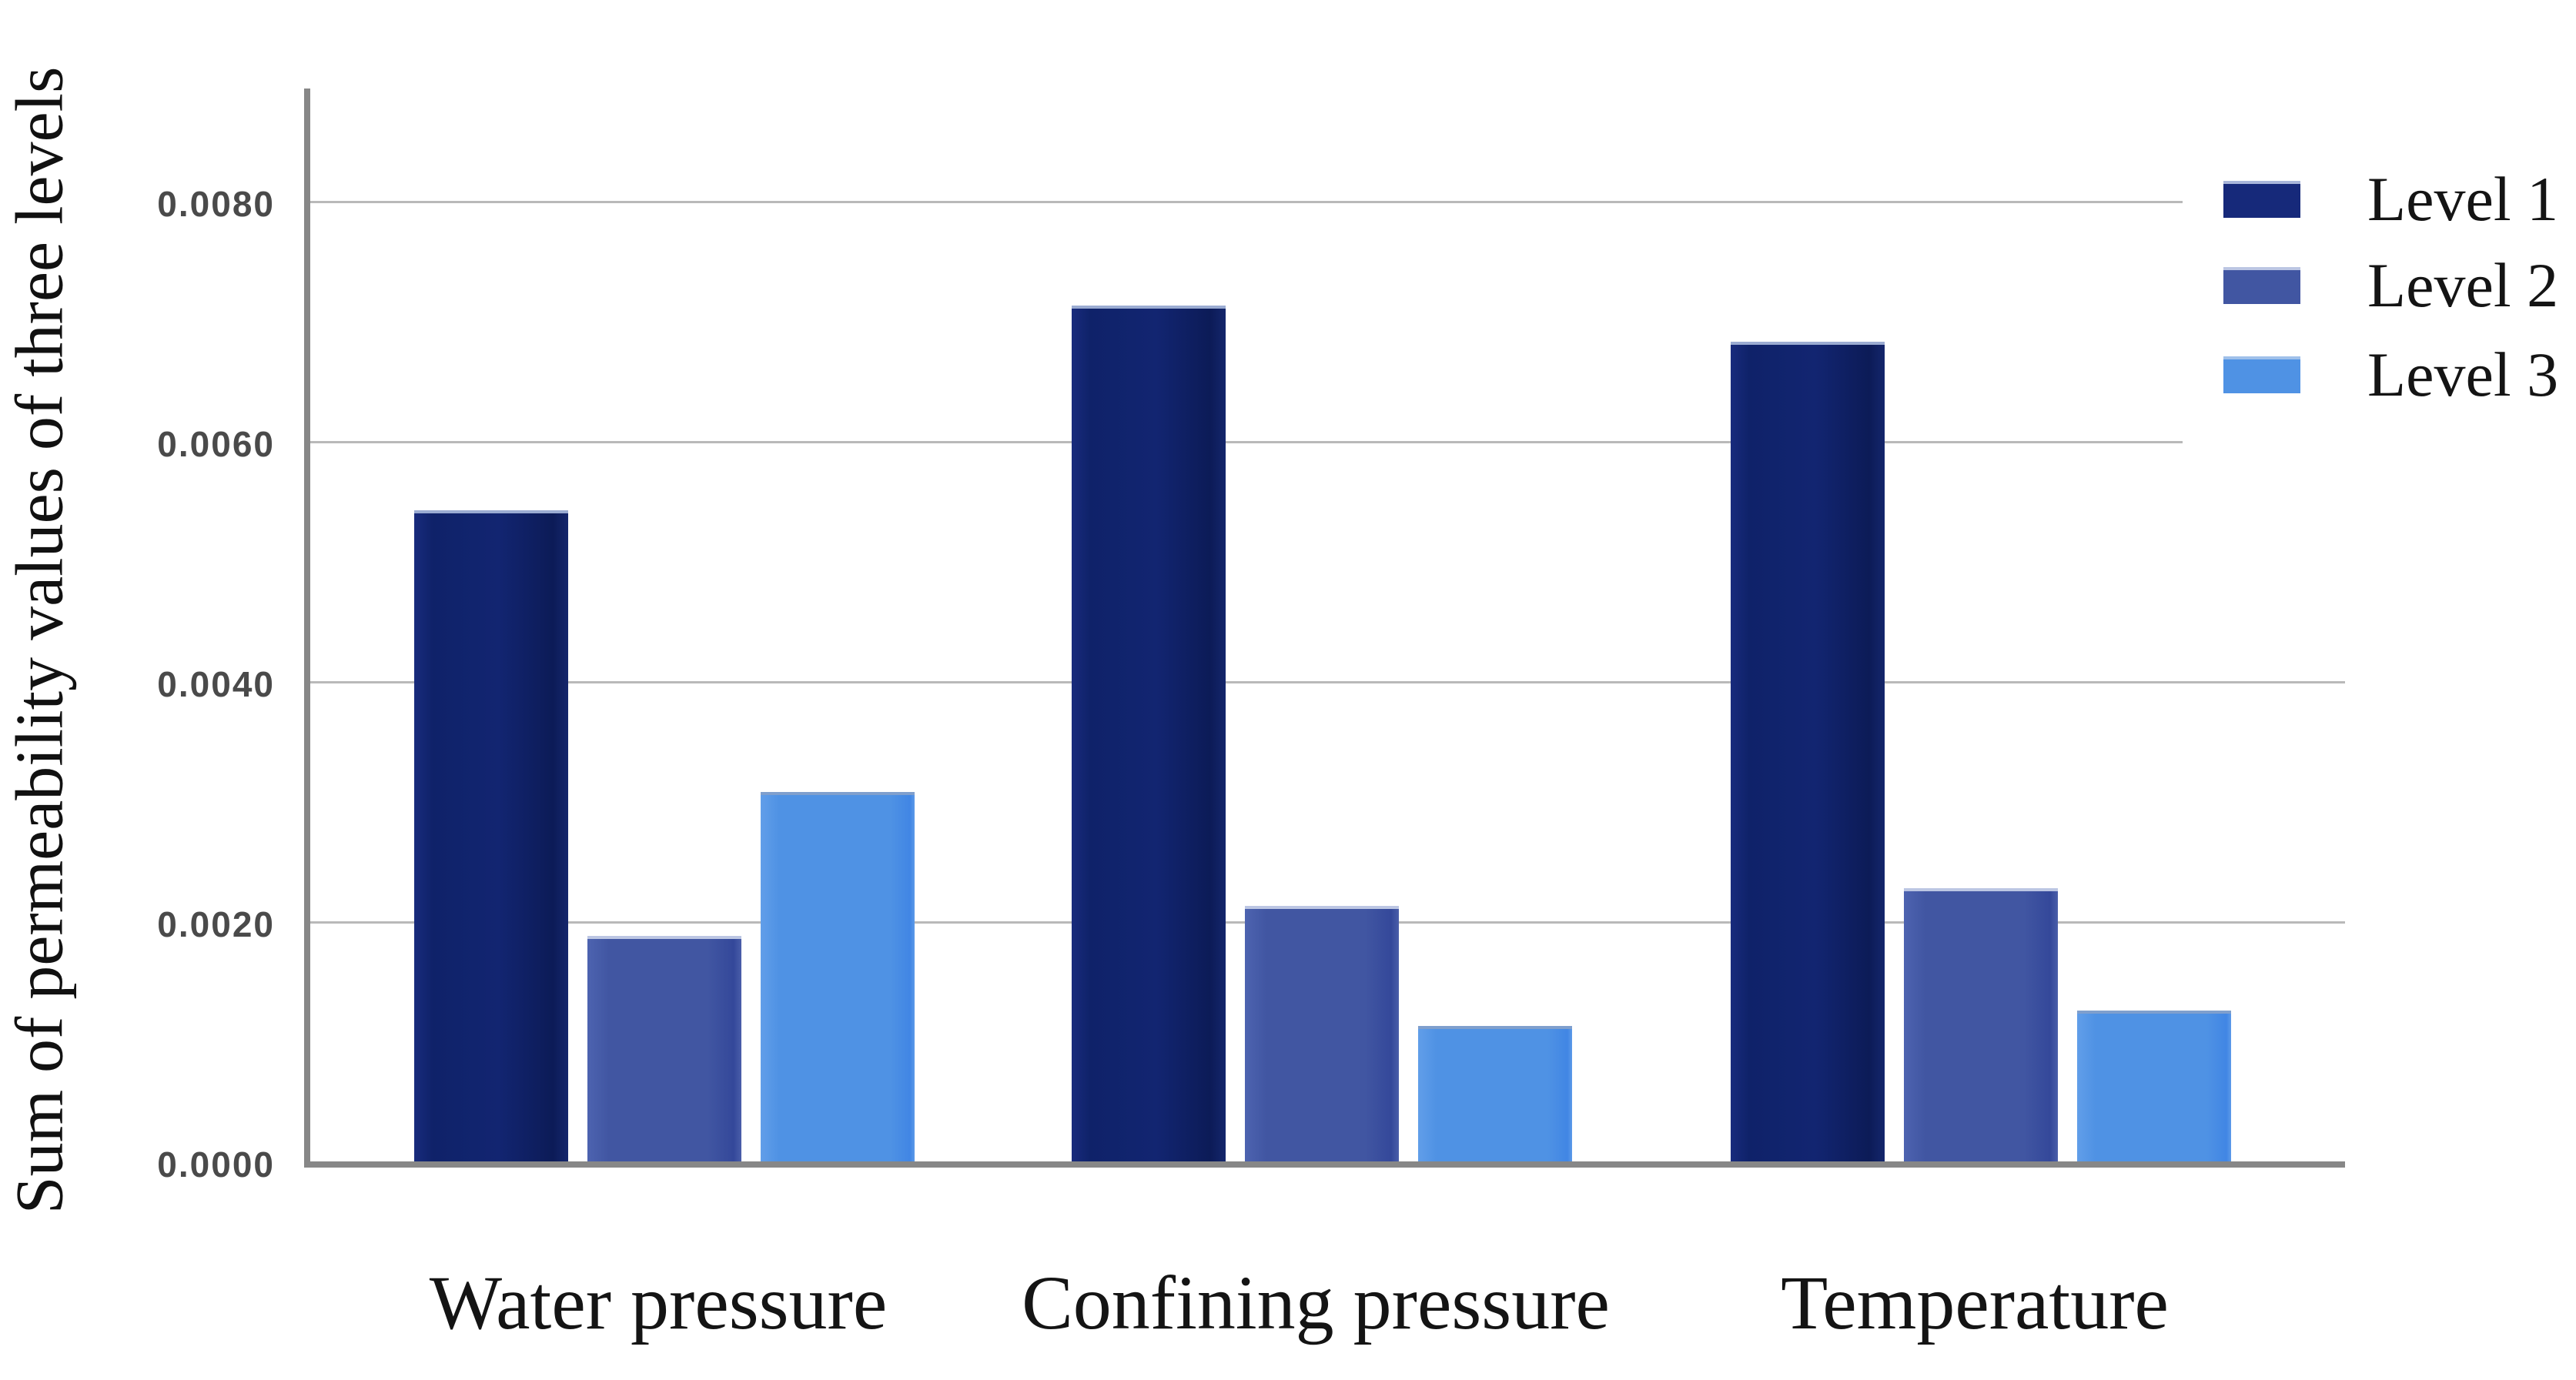  What do you see at coordinates (1328, 442) in the screenshot?
I see `gridline-0.0060` at bounding box center [1328, 442].